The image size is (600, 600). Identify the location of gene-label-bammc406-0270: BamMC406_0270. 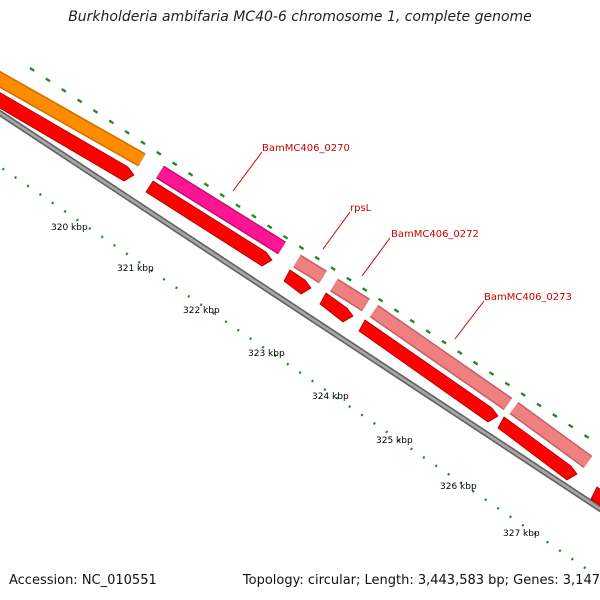
(306, 148).